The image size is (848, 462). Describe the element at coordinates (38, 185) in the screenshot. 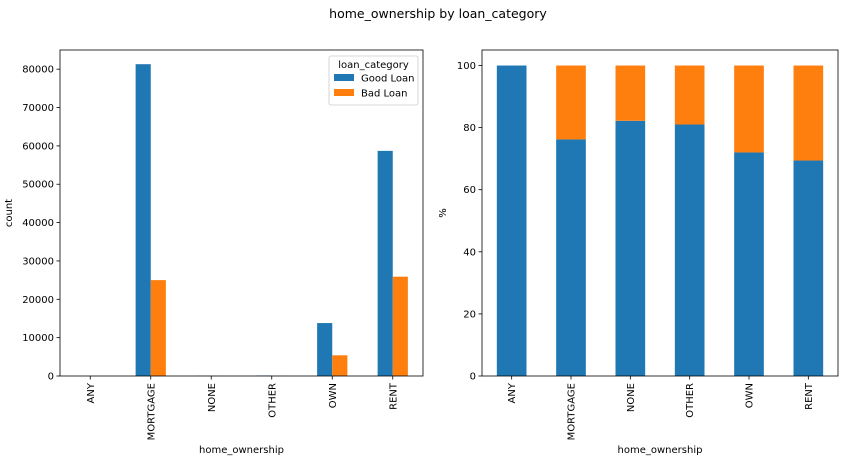

I see `c0-ytick-label: 50000` at that location.